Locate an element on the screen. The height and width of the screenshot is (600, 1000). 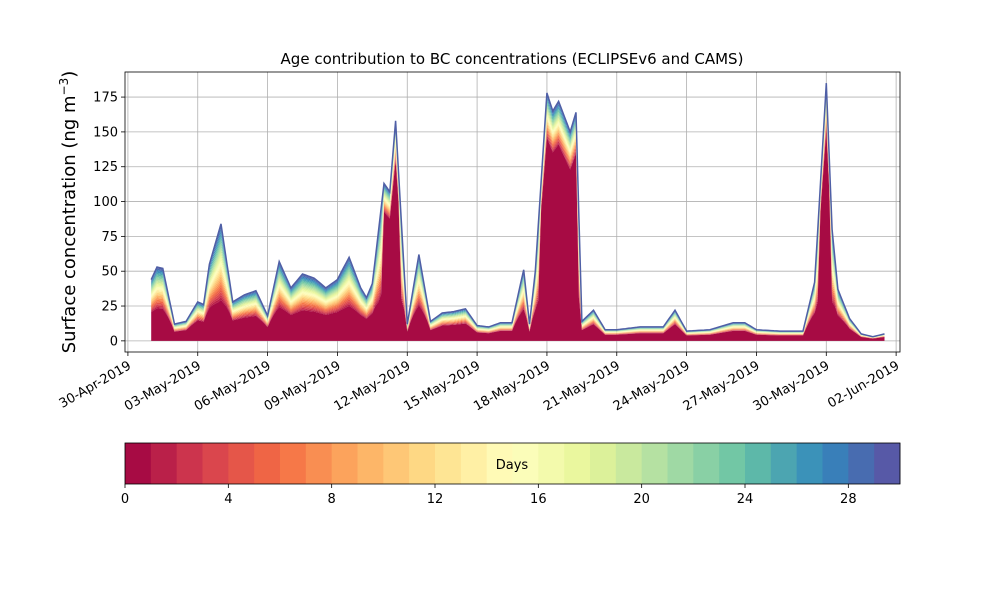
x-tick-label: 06-May-2019 is located at coordinates (233, 386).